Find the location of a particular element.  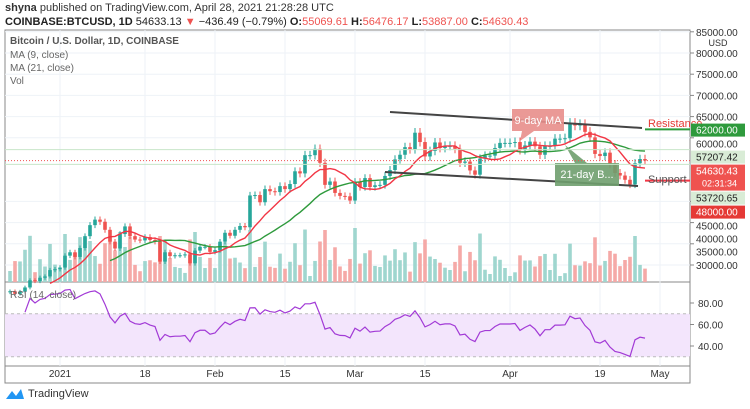

price-tick-label: 70000.00 is located at coordinates (717, 96).